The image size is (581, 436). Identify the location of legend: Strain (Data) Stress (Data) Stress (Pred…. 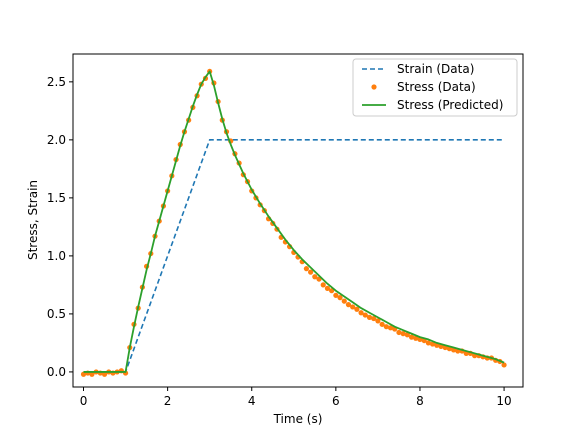
(435, 87).